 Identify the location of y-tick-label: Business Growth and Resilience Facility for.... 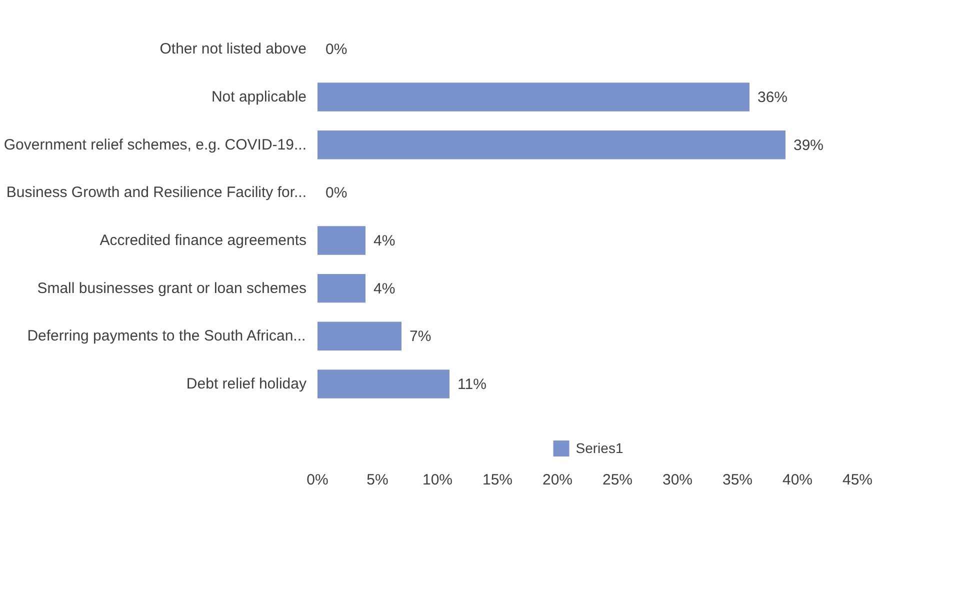
(156, 193).